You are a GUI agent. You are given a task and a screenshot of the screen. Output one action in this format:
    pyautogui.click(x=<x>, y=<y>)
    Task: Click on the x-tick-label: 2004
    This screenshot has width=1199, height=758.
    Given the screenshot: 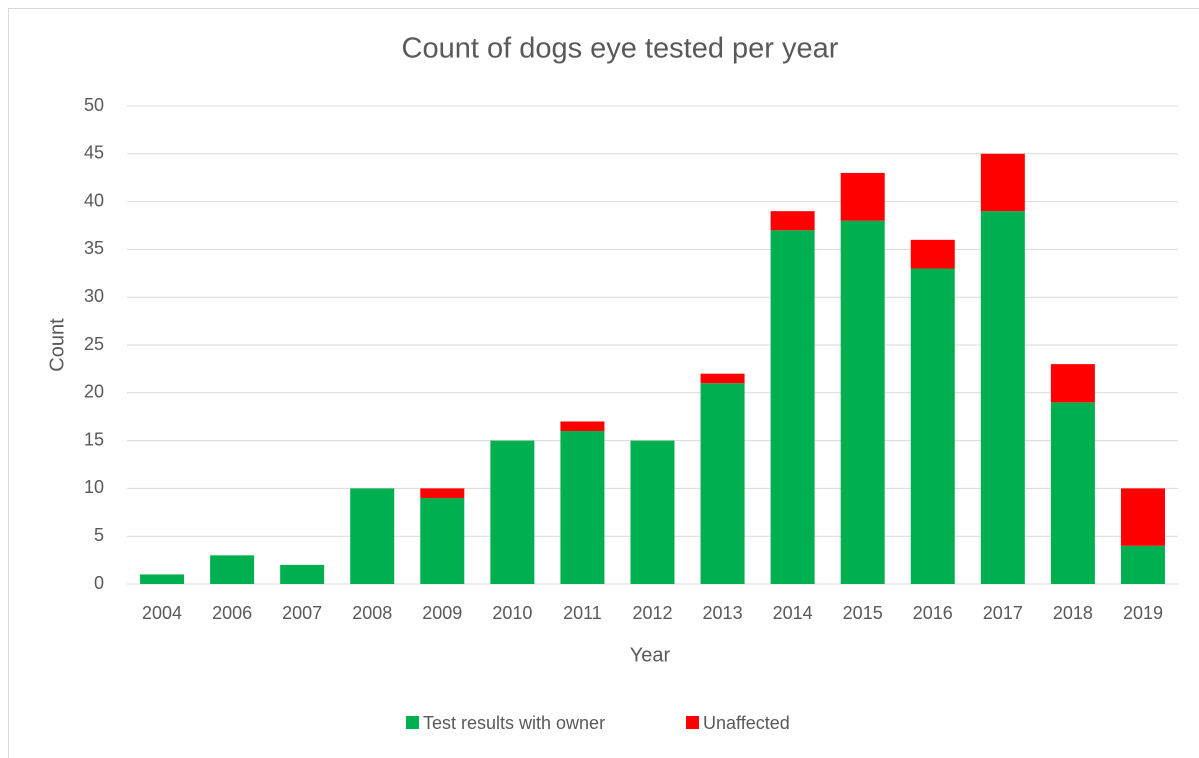 What is the action you would take?
    pyautogui.click(x=162, y=613)
    